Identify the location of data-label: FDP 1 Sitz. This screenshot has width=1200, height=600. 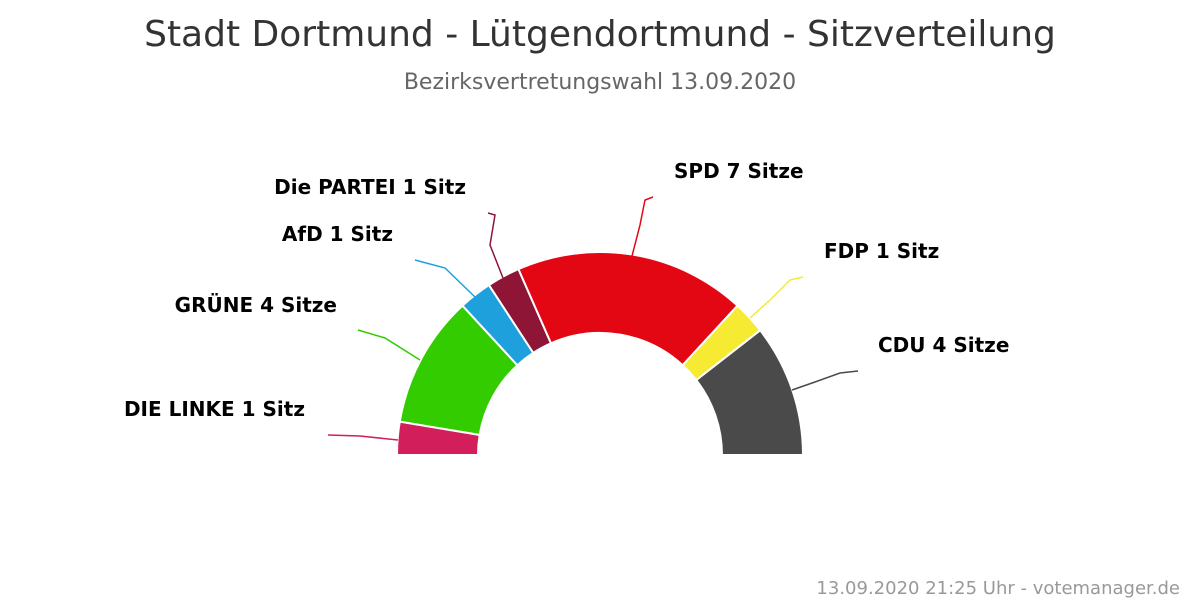
(881, 251).